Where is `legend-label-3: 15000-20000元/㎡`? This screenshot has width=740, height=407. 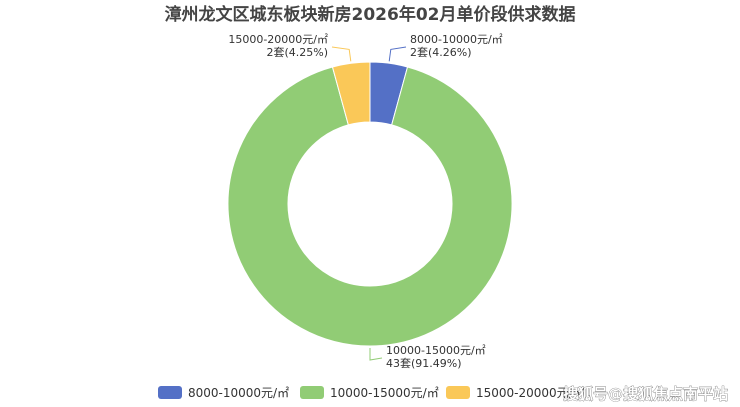 legend-label-3: 15000-20000元/㎡ is located at coordinates (530, 393).